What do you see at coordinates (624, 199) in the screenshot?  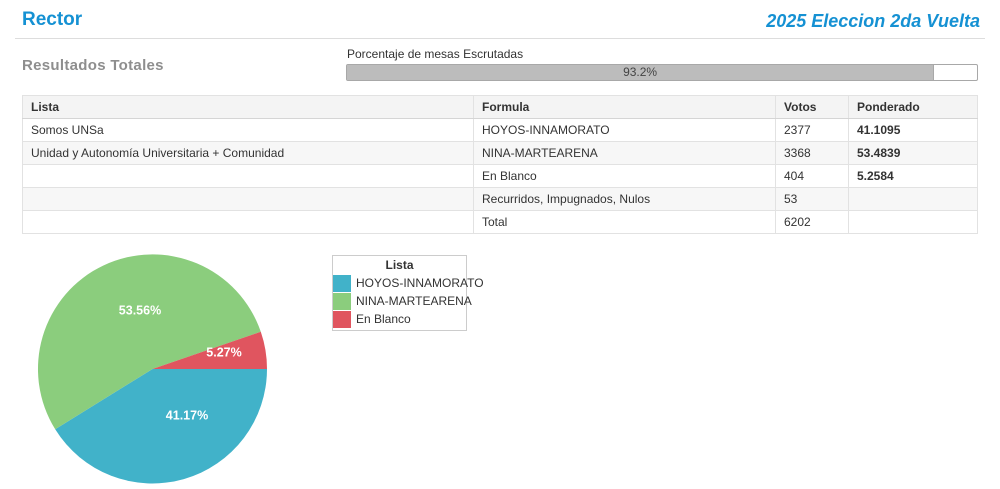 I see `cell-formula: Recurridos, Impugnados, Nulos` at bounding box center [624, 199].